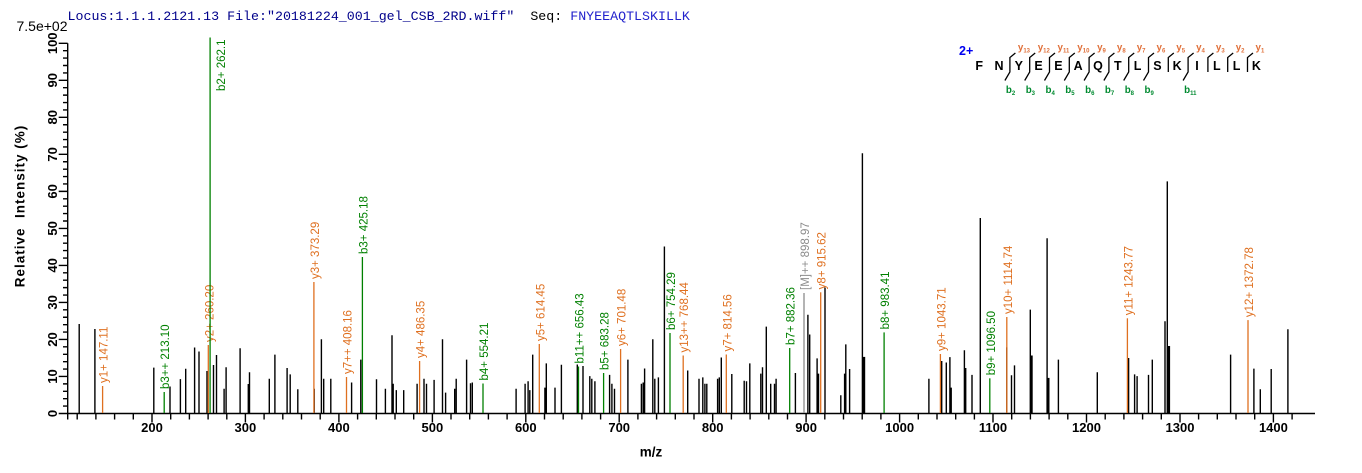  Describe the element at coordinates (1196, 66) in the screenshot. I see `svg-text: I` at that location.